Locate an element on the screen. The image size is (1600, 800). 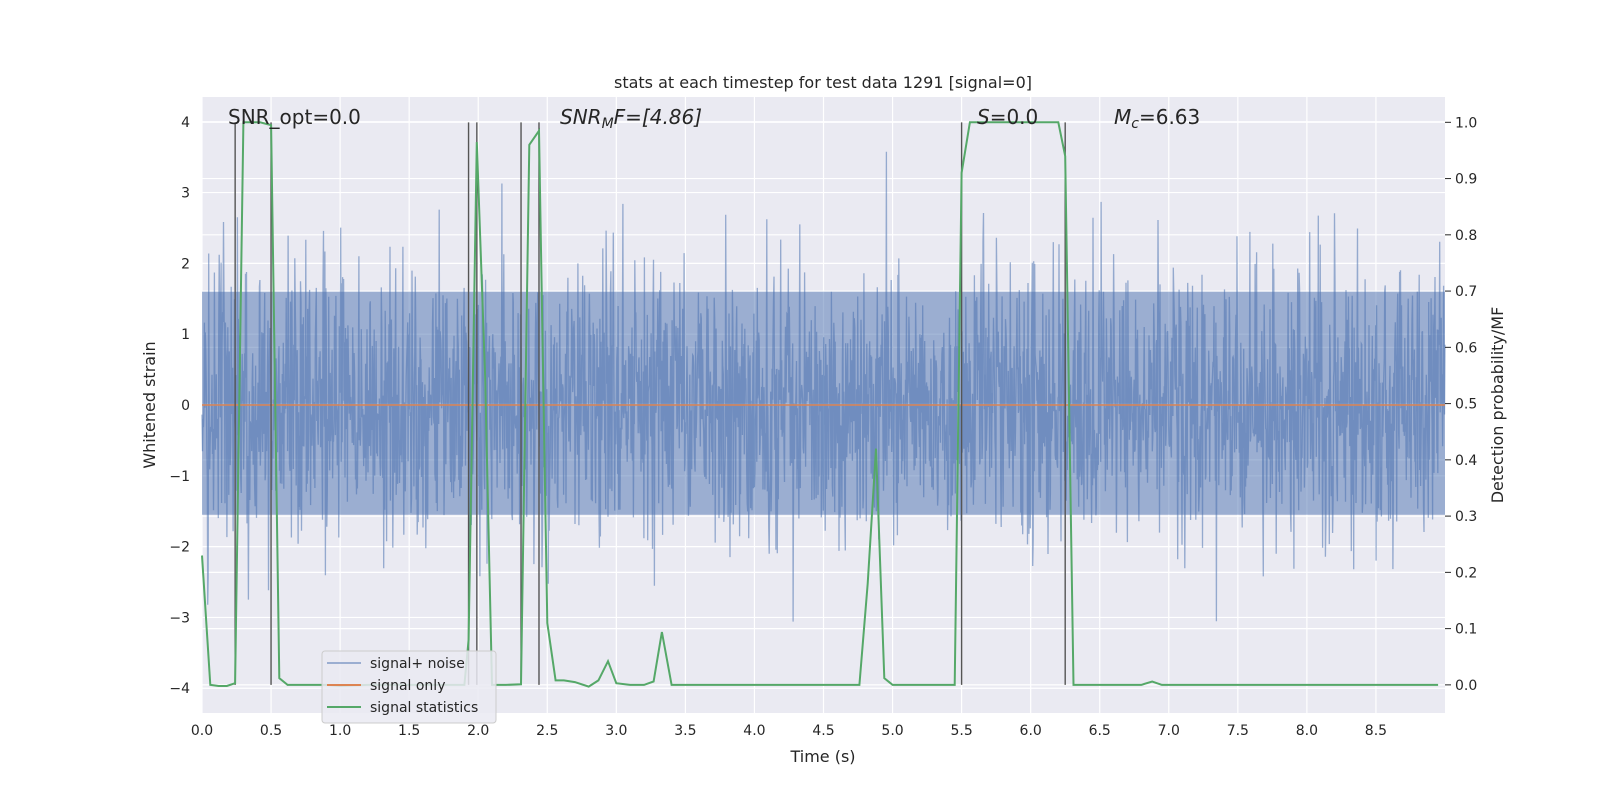
y-left-tick-label: 4 is located at coordinates (185, 123).